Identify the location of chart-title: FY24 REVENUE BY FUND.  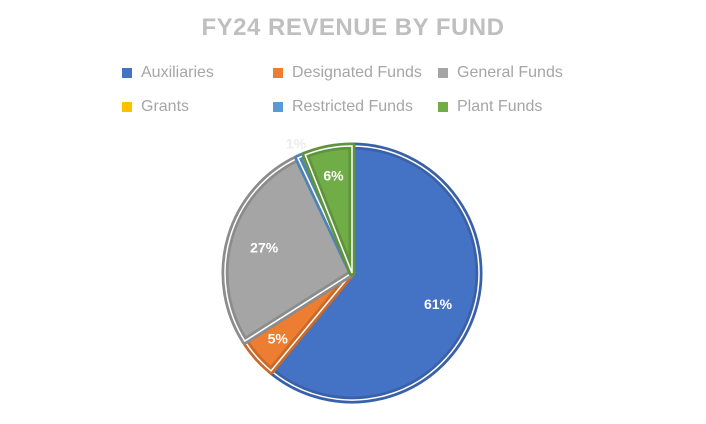
(353, 27).